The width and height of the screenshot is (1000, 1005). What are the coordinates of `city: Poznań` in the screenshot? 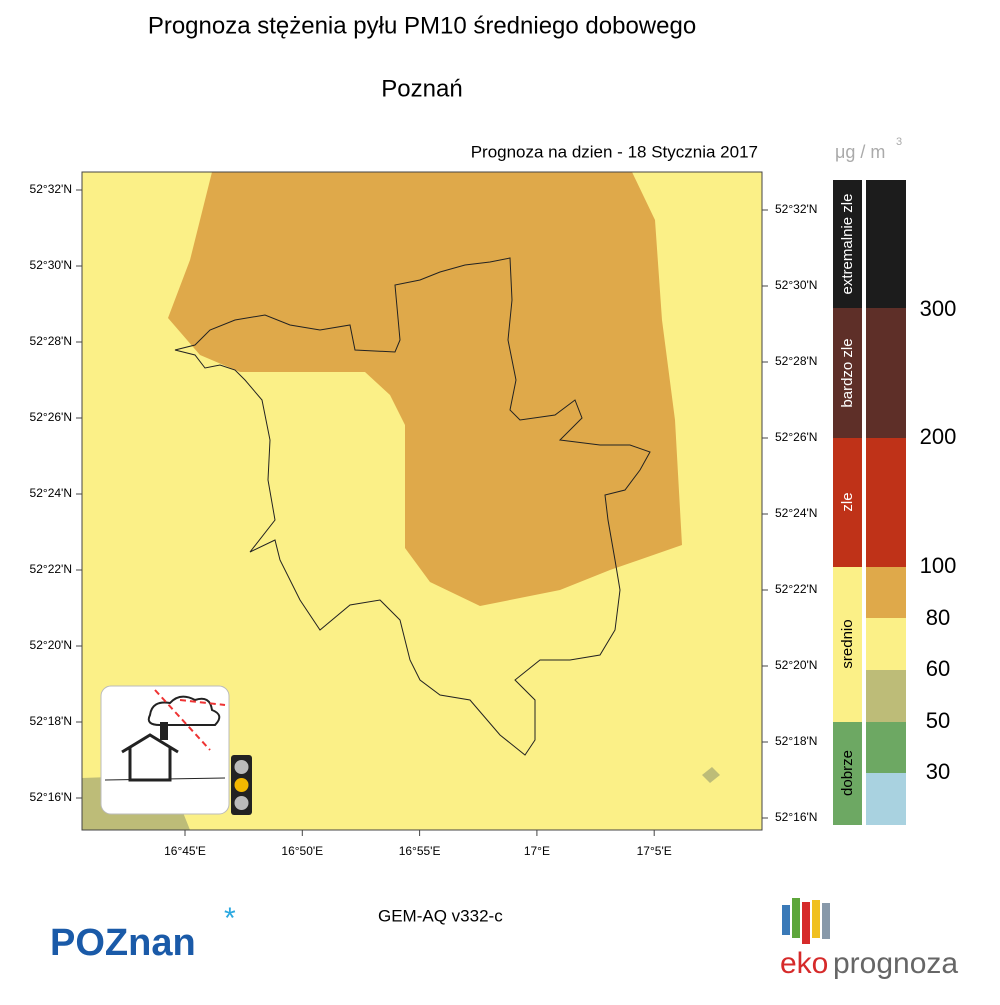 It's located at (421, 88).